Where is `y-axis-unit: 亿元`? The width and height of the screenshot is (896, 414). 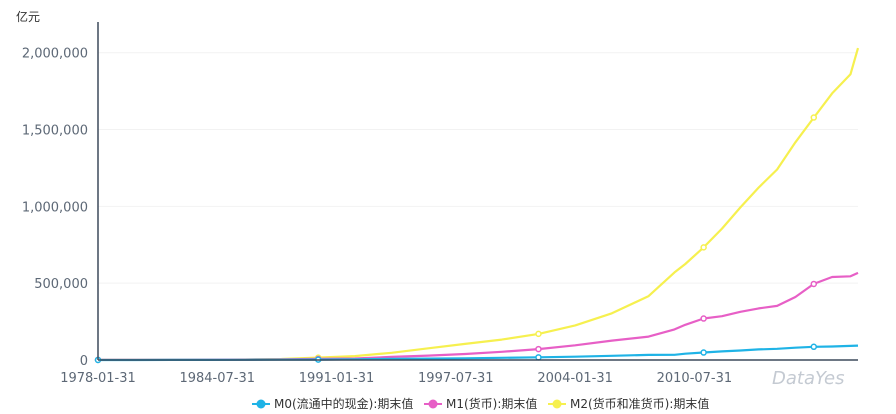 y-axis-unit: 亿元 is located at coordinates (28, 16).